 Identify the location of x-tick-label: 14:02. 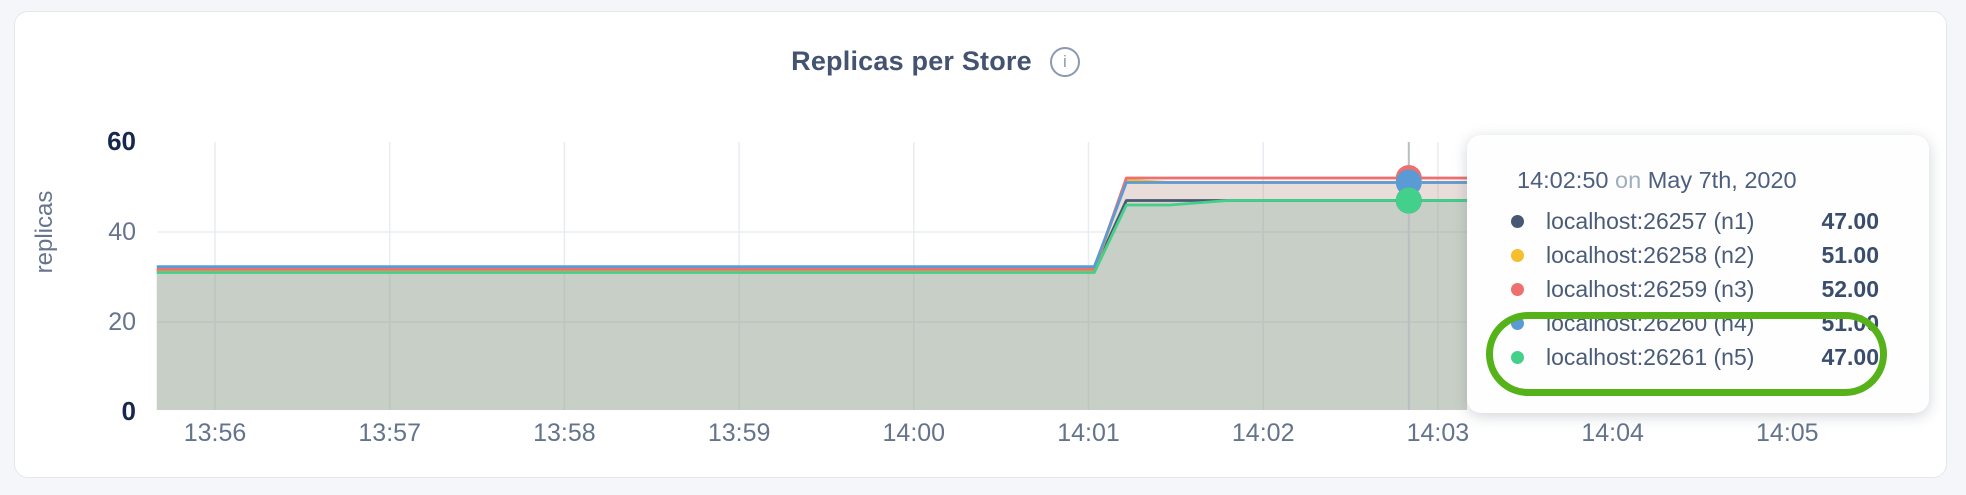
(1263, 433).